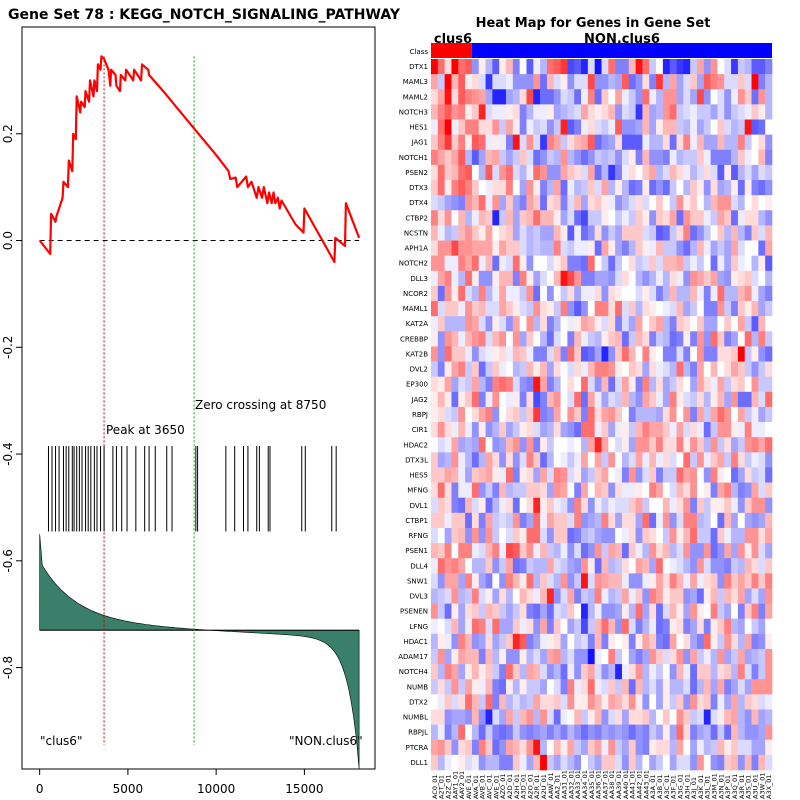 Image resolution: width=800 pixels, height=800 pixels. What do you see at coordinates (496, 787) in the screenshot?
I see `sample-label: AVE_01` at bounding box center [496, 787].